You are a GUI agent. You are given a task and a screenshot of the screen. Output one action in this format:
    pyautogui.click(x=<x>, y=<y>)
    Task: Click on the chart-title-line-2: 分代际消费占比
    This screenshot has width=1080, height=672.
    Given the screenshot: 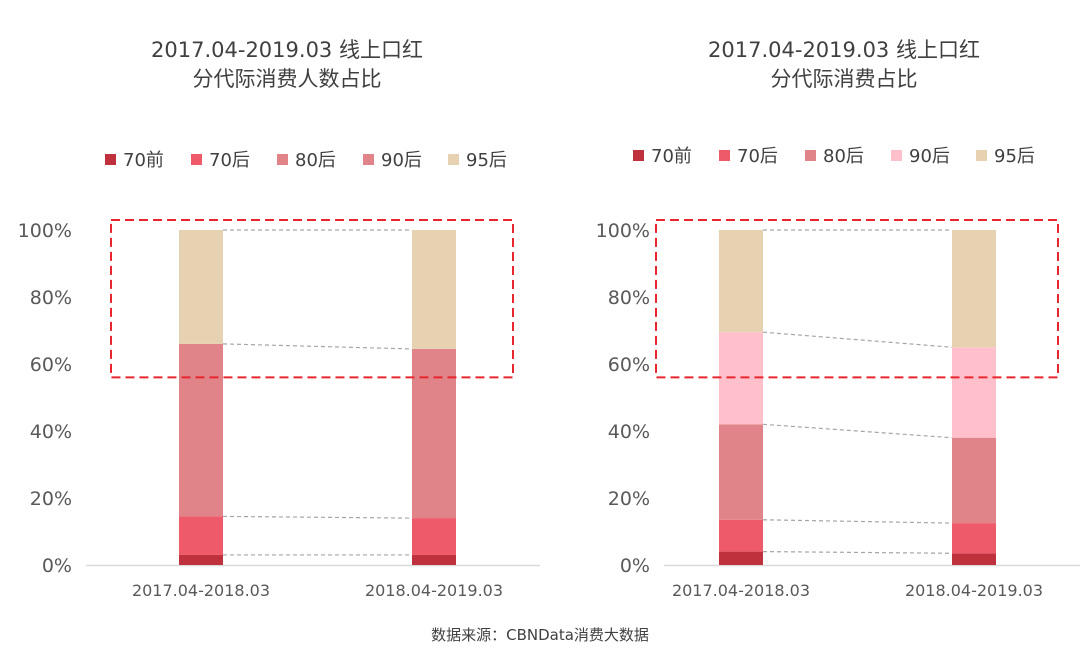 What is the action you would take?
    pyautogui.click(x=844, y=79)
    